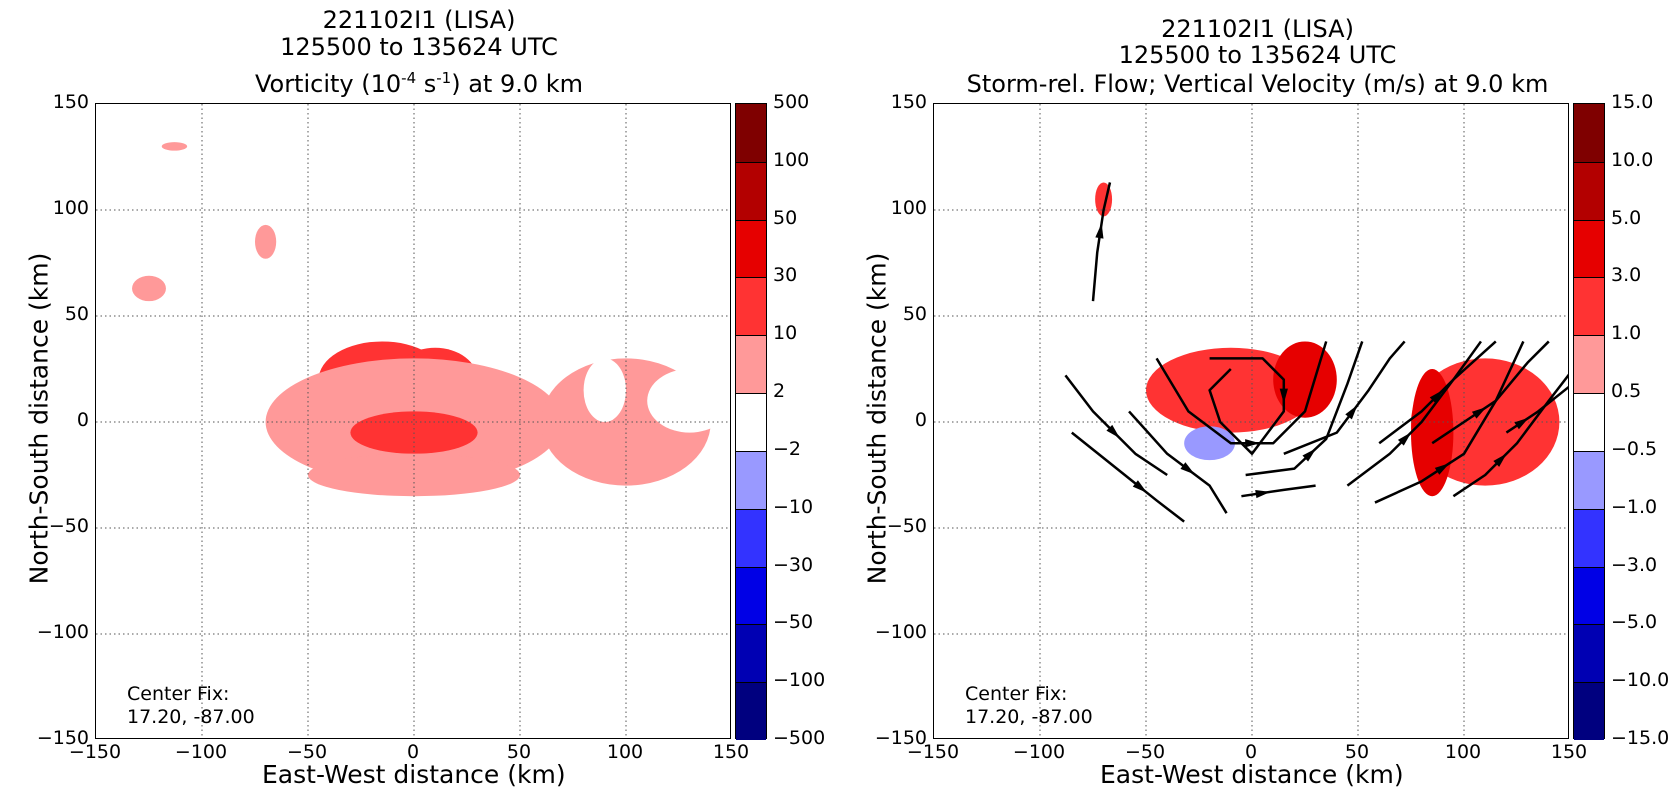 This screenshot has width=1677, height=797. What do you see at coordinates (1626, 391) in the screenshot?
I see `colorbar-tick-label: 0.5` at bounding box center [1626, 391].